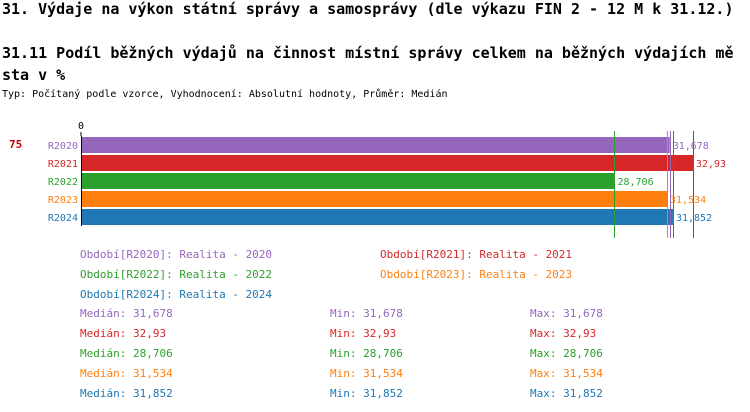 The width and height of the screenshot is (750, 412). I want to click on legend-item: Období[R2020]: Realita - 2020, so click(176, 254).